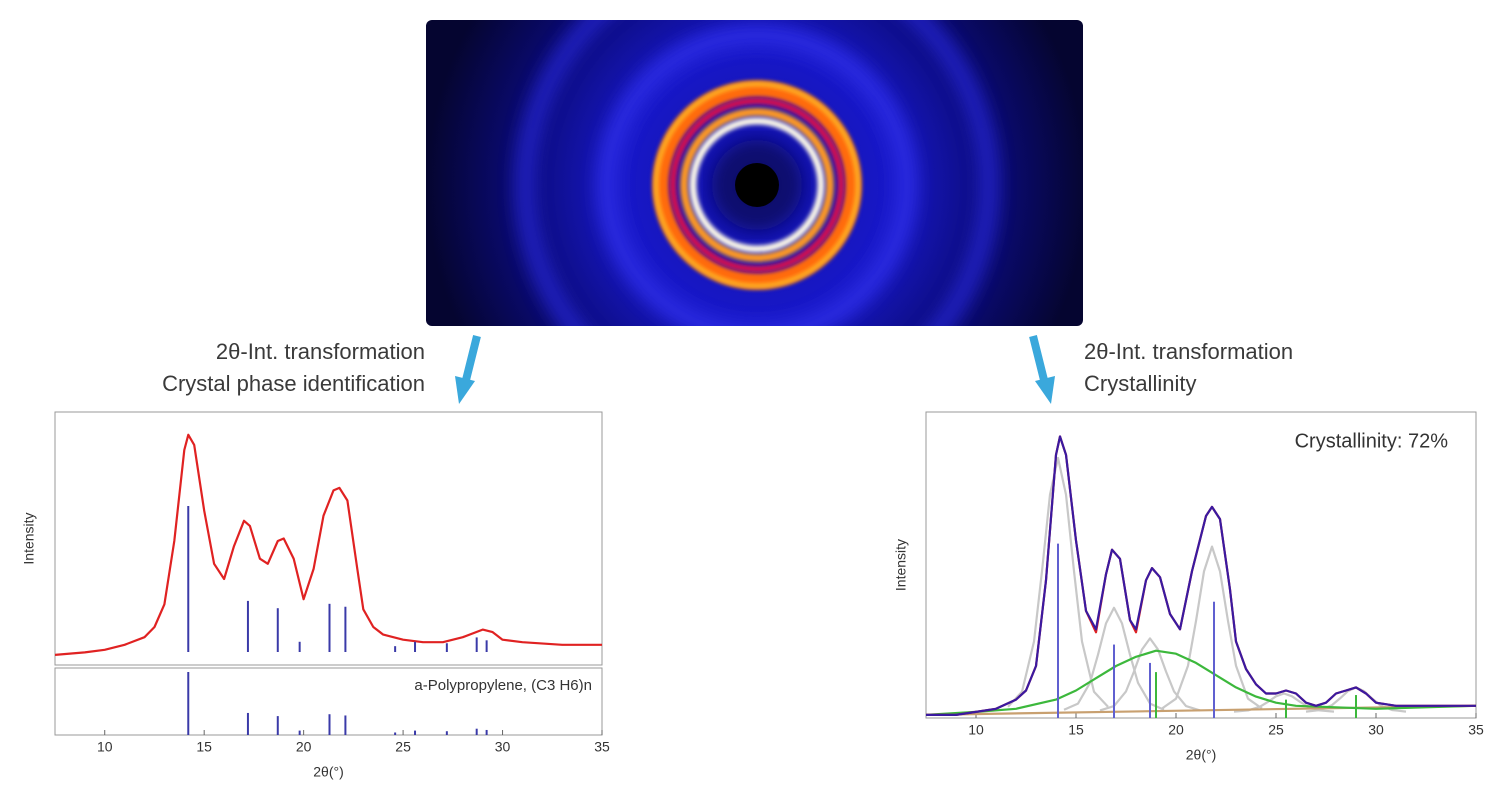 The height and width of the screenshot is (795, 1496). I want to click on annotation: Crystallinity: 72%, so click(1372, 441).